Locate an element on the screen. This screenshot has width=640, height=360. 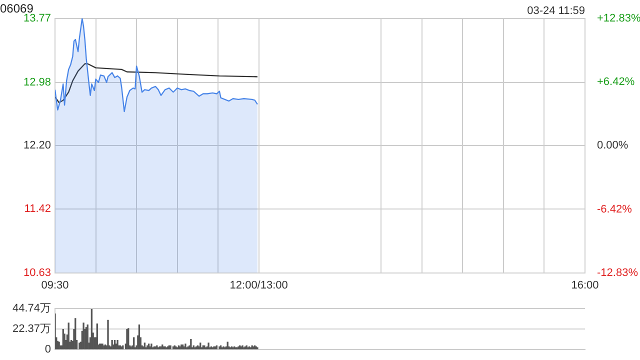
y-tick-label: 11.42 is located at coordinates (37, 208).